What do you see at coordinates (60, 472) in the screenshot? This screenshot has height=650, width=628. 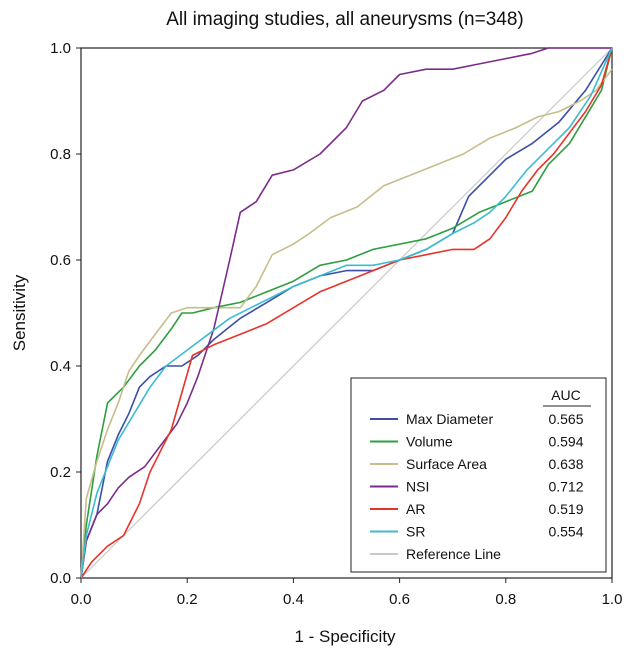 I see `y-tick-label: 0.2` at bounding box center [60, 472].